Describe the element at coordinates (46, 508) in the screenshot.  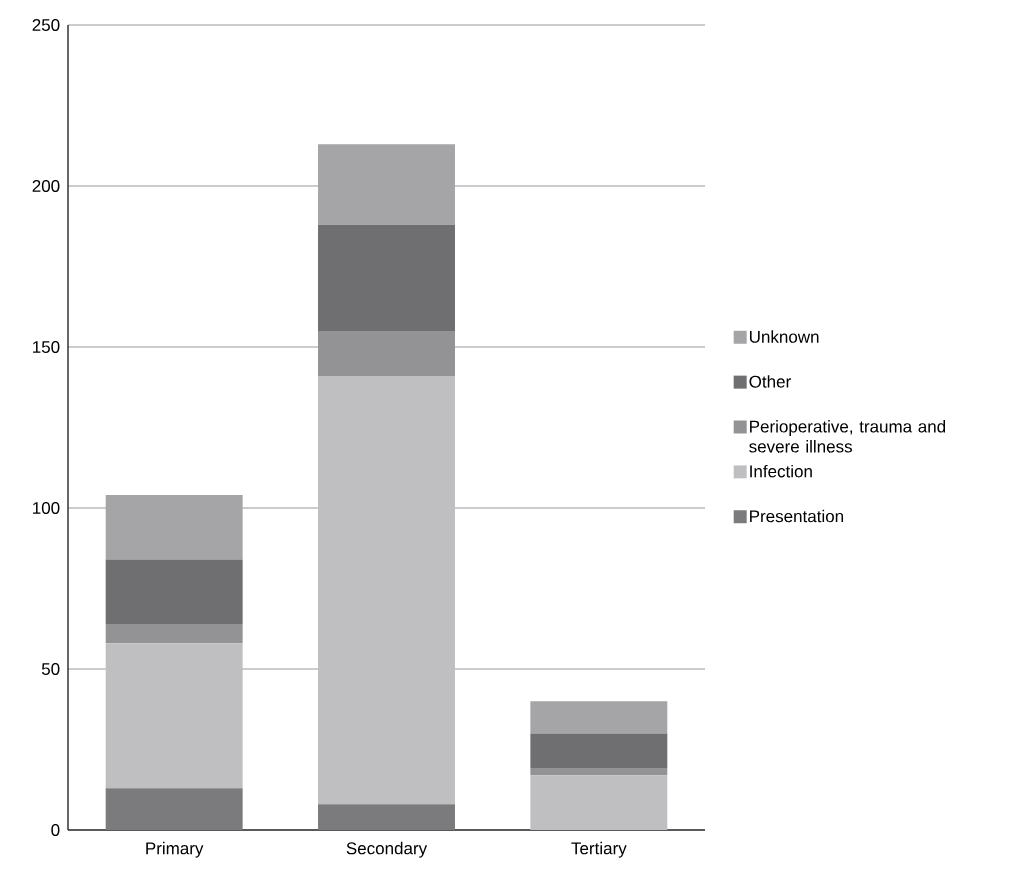
I see `y-tick-label: 100` at that location.